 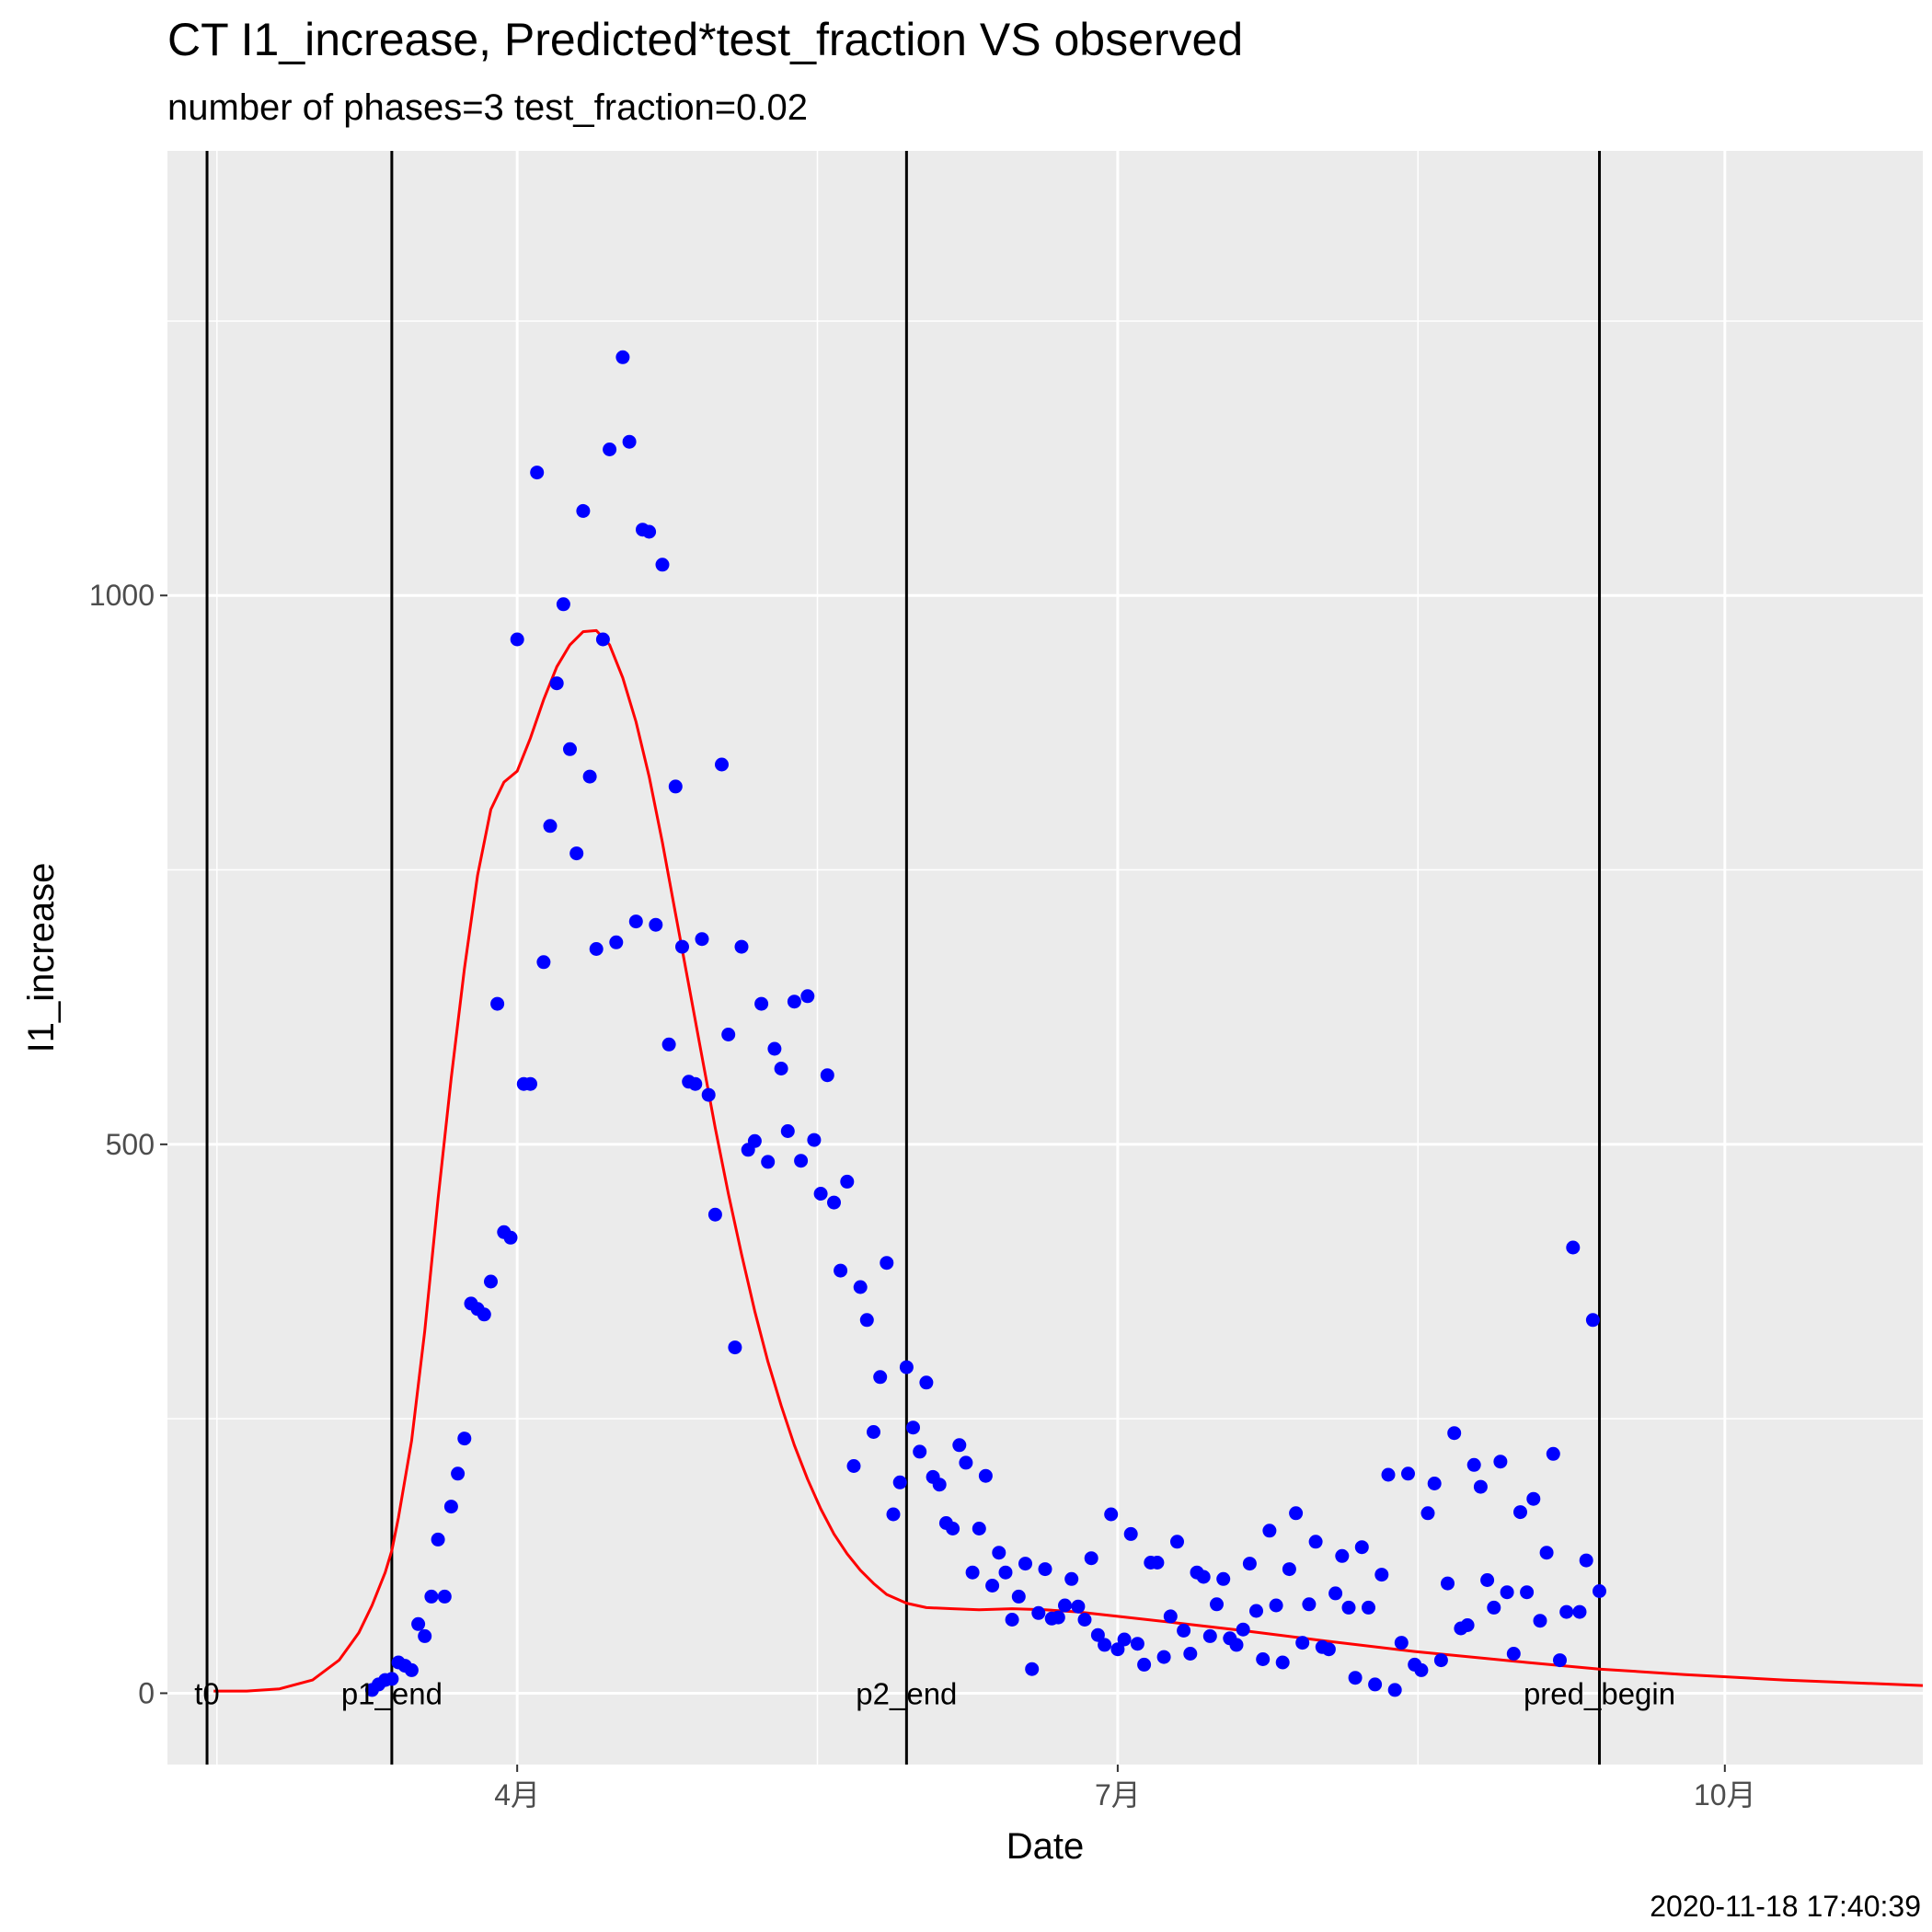 What do you see at coordinates (1785, 1906) in the screenshot?
I see `timestamp-caption: 2020-11-18 17:40:39` at bounding box center [1785, 1906].